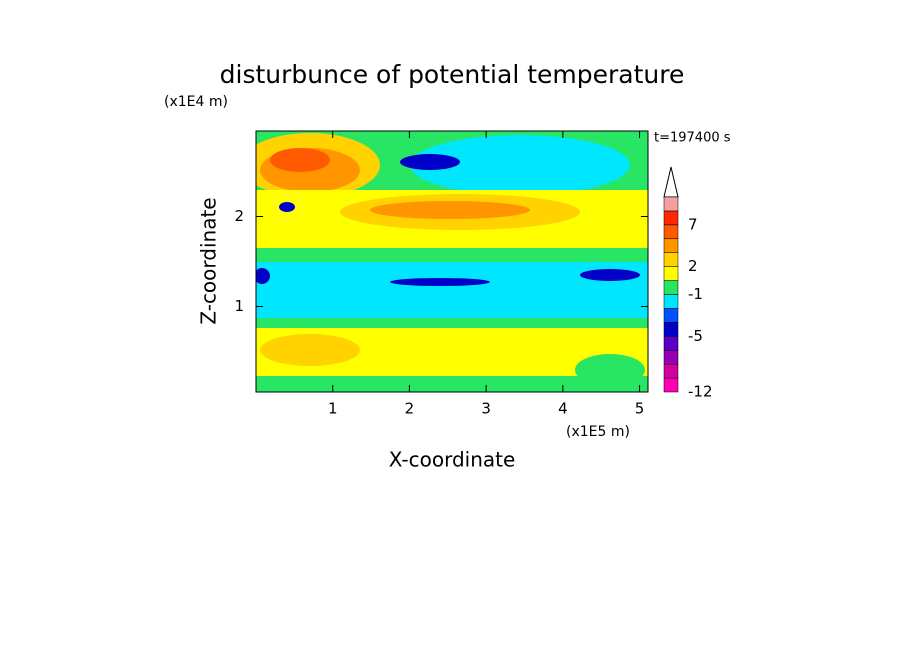 Image resolution: width=904 pixels, height=658 pixels. Describe the element at coordinates (239, 216) in the screenshot. I see `y-tick-label: 2` at that location.